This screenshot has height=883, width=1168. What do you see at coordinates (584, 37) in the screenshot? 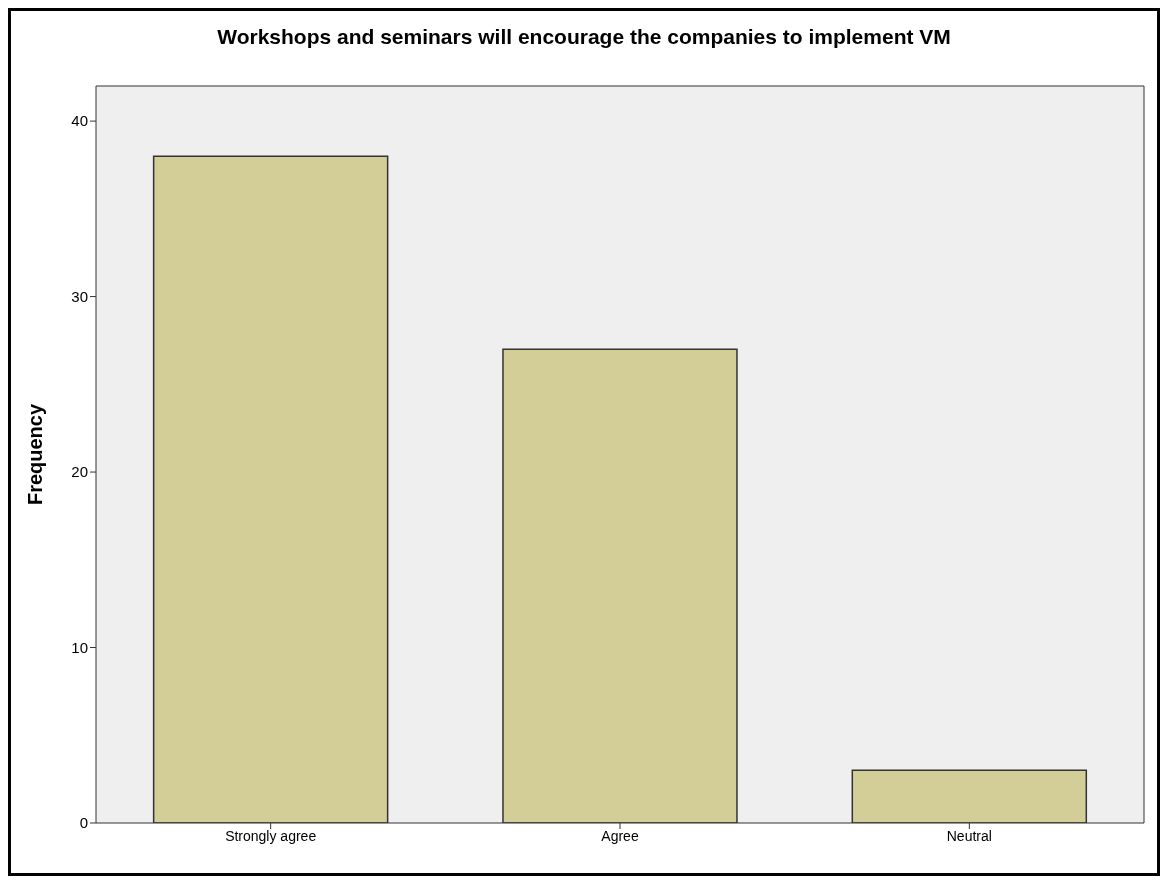
I see `chart-title: Workshops and seminars will encourage the companies to implement VM` at bounding box center [584, 37].